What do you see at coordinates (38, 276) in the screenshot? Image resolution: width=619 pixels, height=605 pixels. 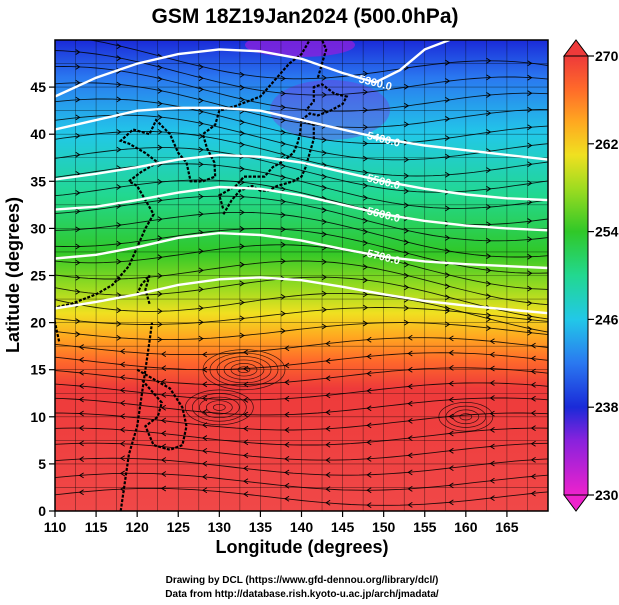 I see `y-tick-label: 25` at bounding box center [38, 276].